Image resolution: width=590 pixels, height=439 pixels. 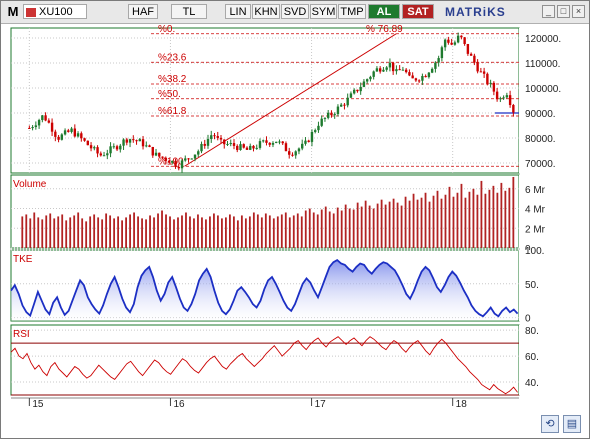 I want to click on menu-button: M, so click(x=13, y=11).